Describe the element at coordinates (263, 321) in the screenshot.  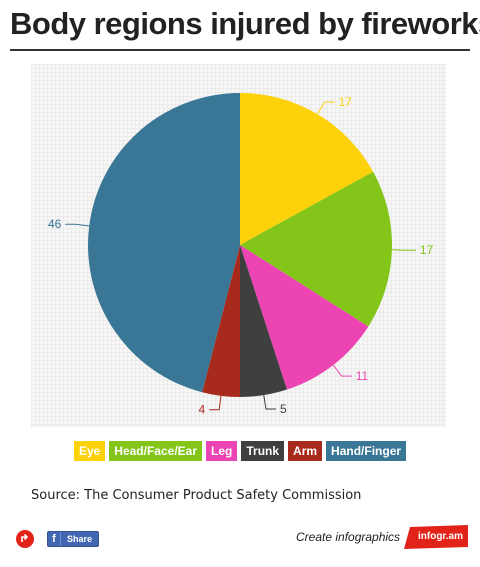
I see `pie-slice-trunk` at that location.